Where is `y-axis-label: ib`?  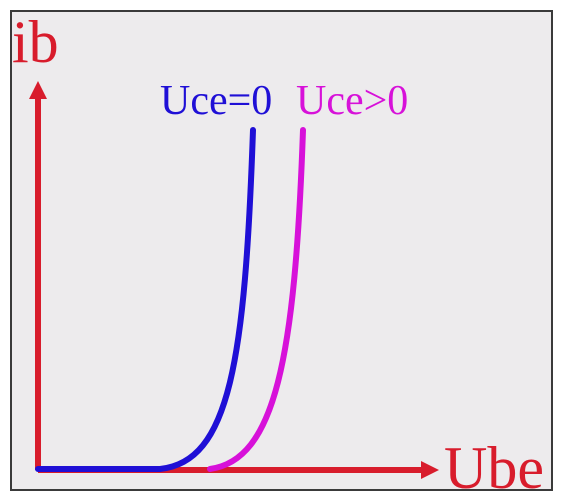
y-axis-label: ib is located at coordinates (35, 42).